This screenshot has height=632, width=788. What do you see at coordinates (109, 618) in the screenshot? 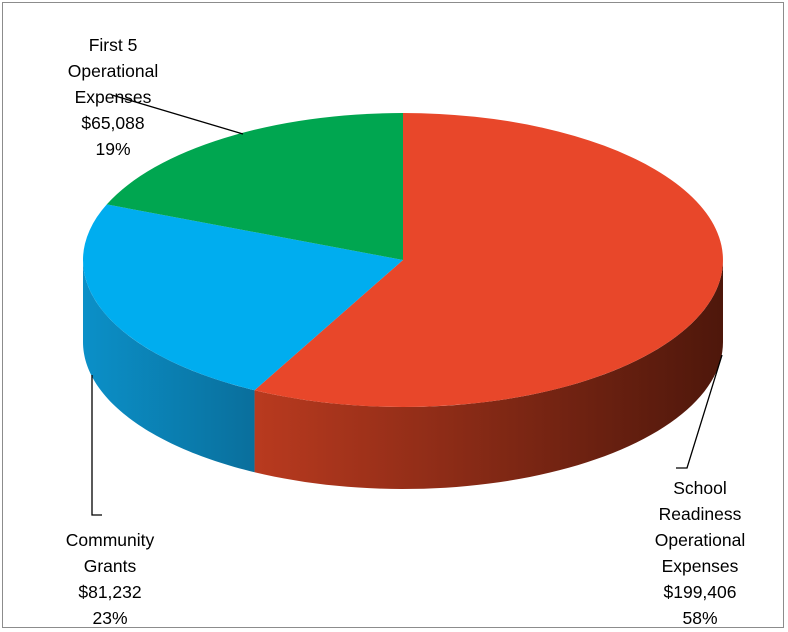
I see `community-percent-label: 23%` at bounding box center [109, 618].